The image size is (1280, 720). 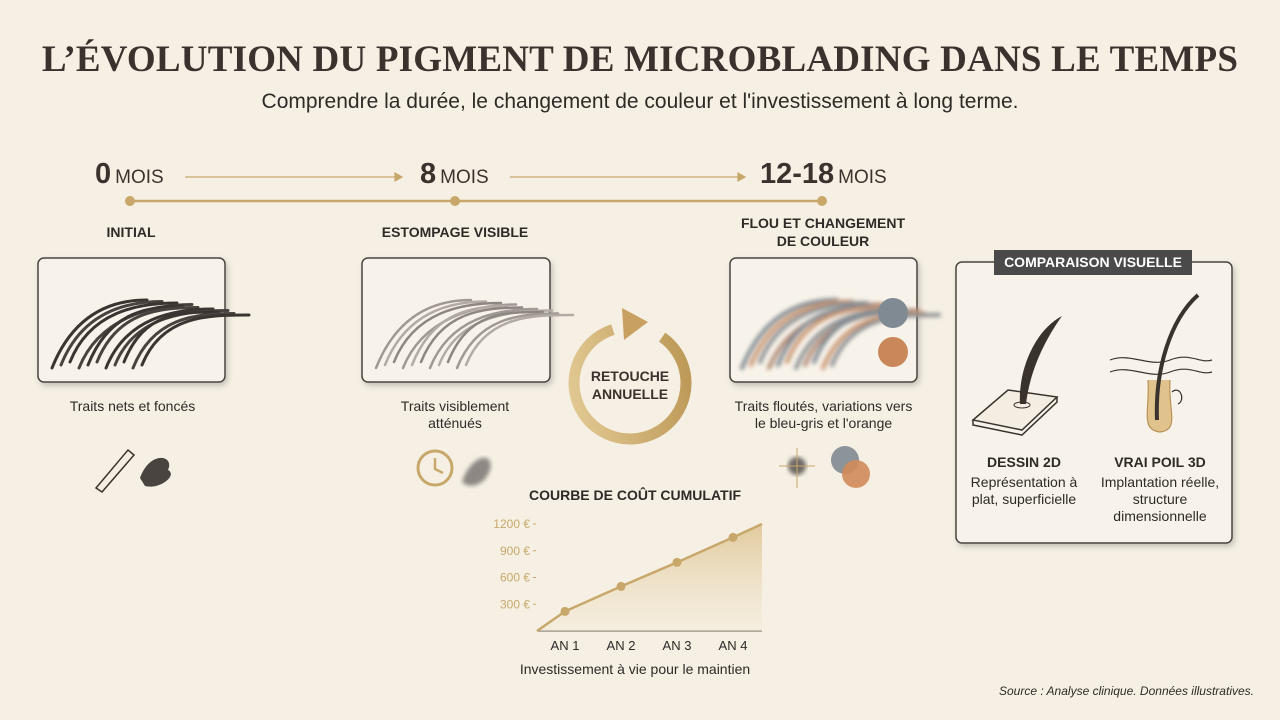 I want to click on chart-title: COURBE DE COÛT CUMULATIF, so click(x=635, y=494).